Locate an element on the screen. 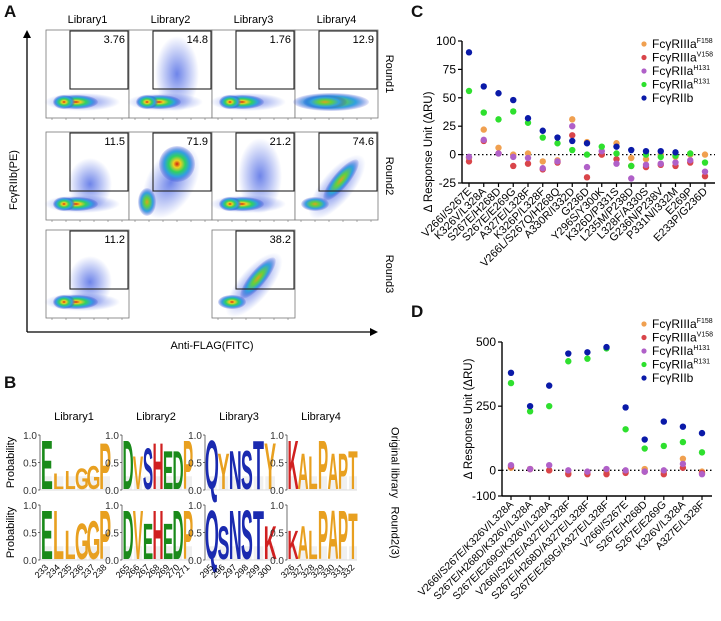 The height and width of the screenshot is (621, 721). flow-plot: 21.2 is located at coordinates (253, 176).